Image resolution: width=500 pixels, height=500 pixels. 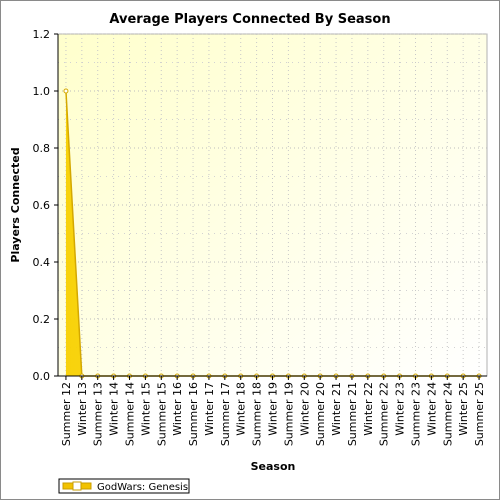 What do you see at coordinates (249, 19) in the screenshot?
I see `chart-title: Average Players Connected By Season` at bounding box center [249, 19].